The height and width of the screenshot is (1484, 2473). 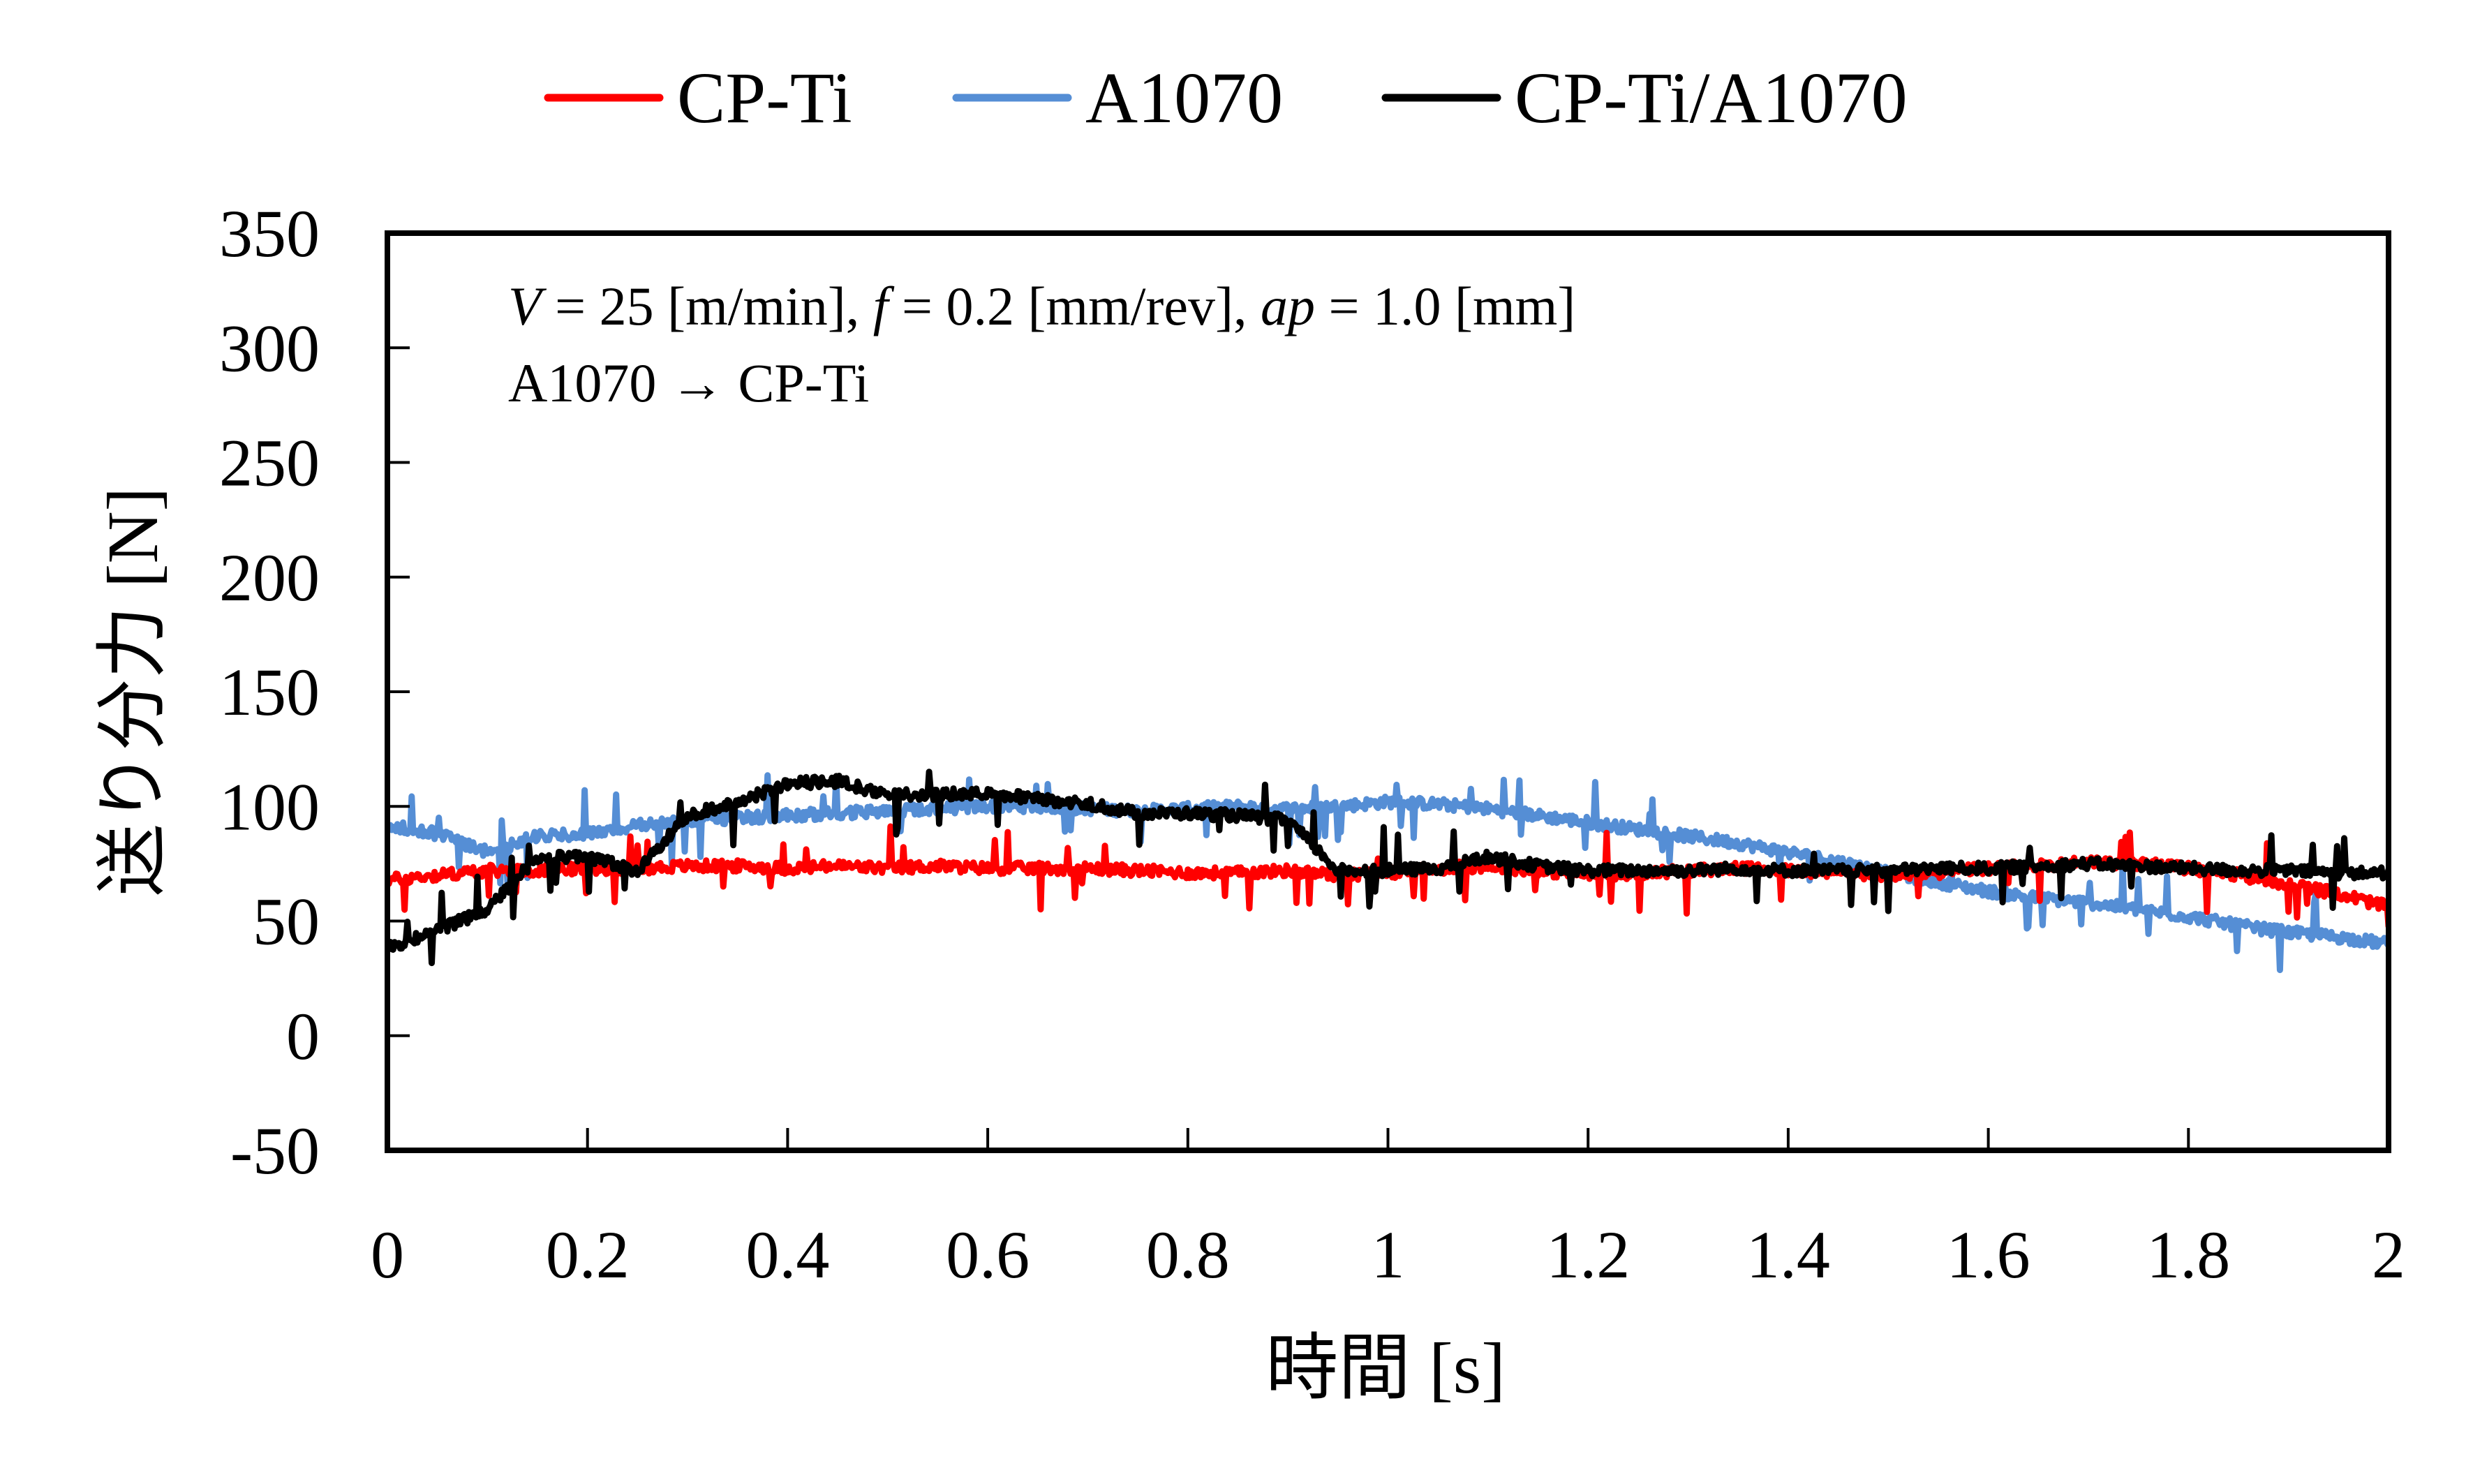 What do you see at coordinates (1788, 1254) in the screenshot?
I see `x-tick-label: 1.4` at bounding box center [1788, 1254].